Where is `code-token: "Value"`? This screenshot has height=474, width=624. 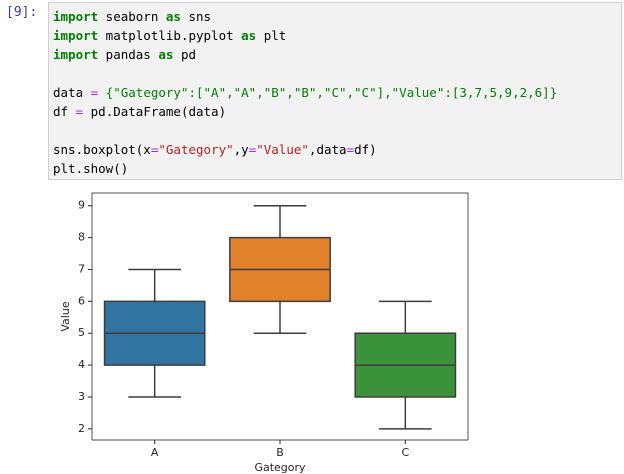 code-token: "Value" is located at coordinates (282, 149).